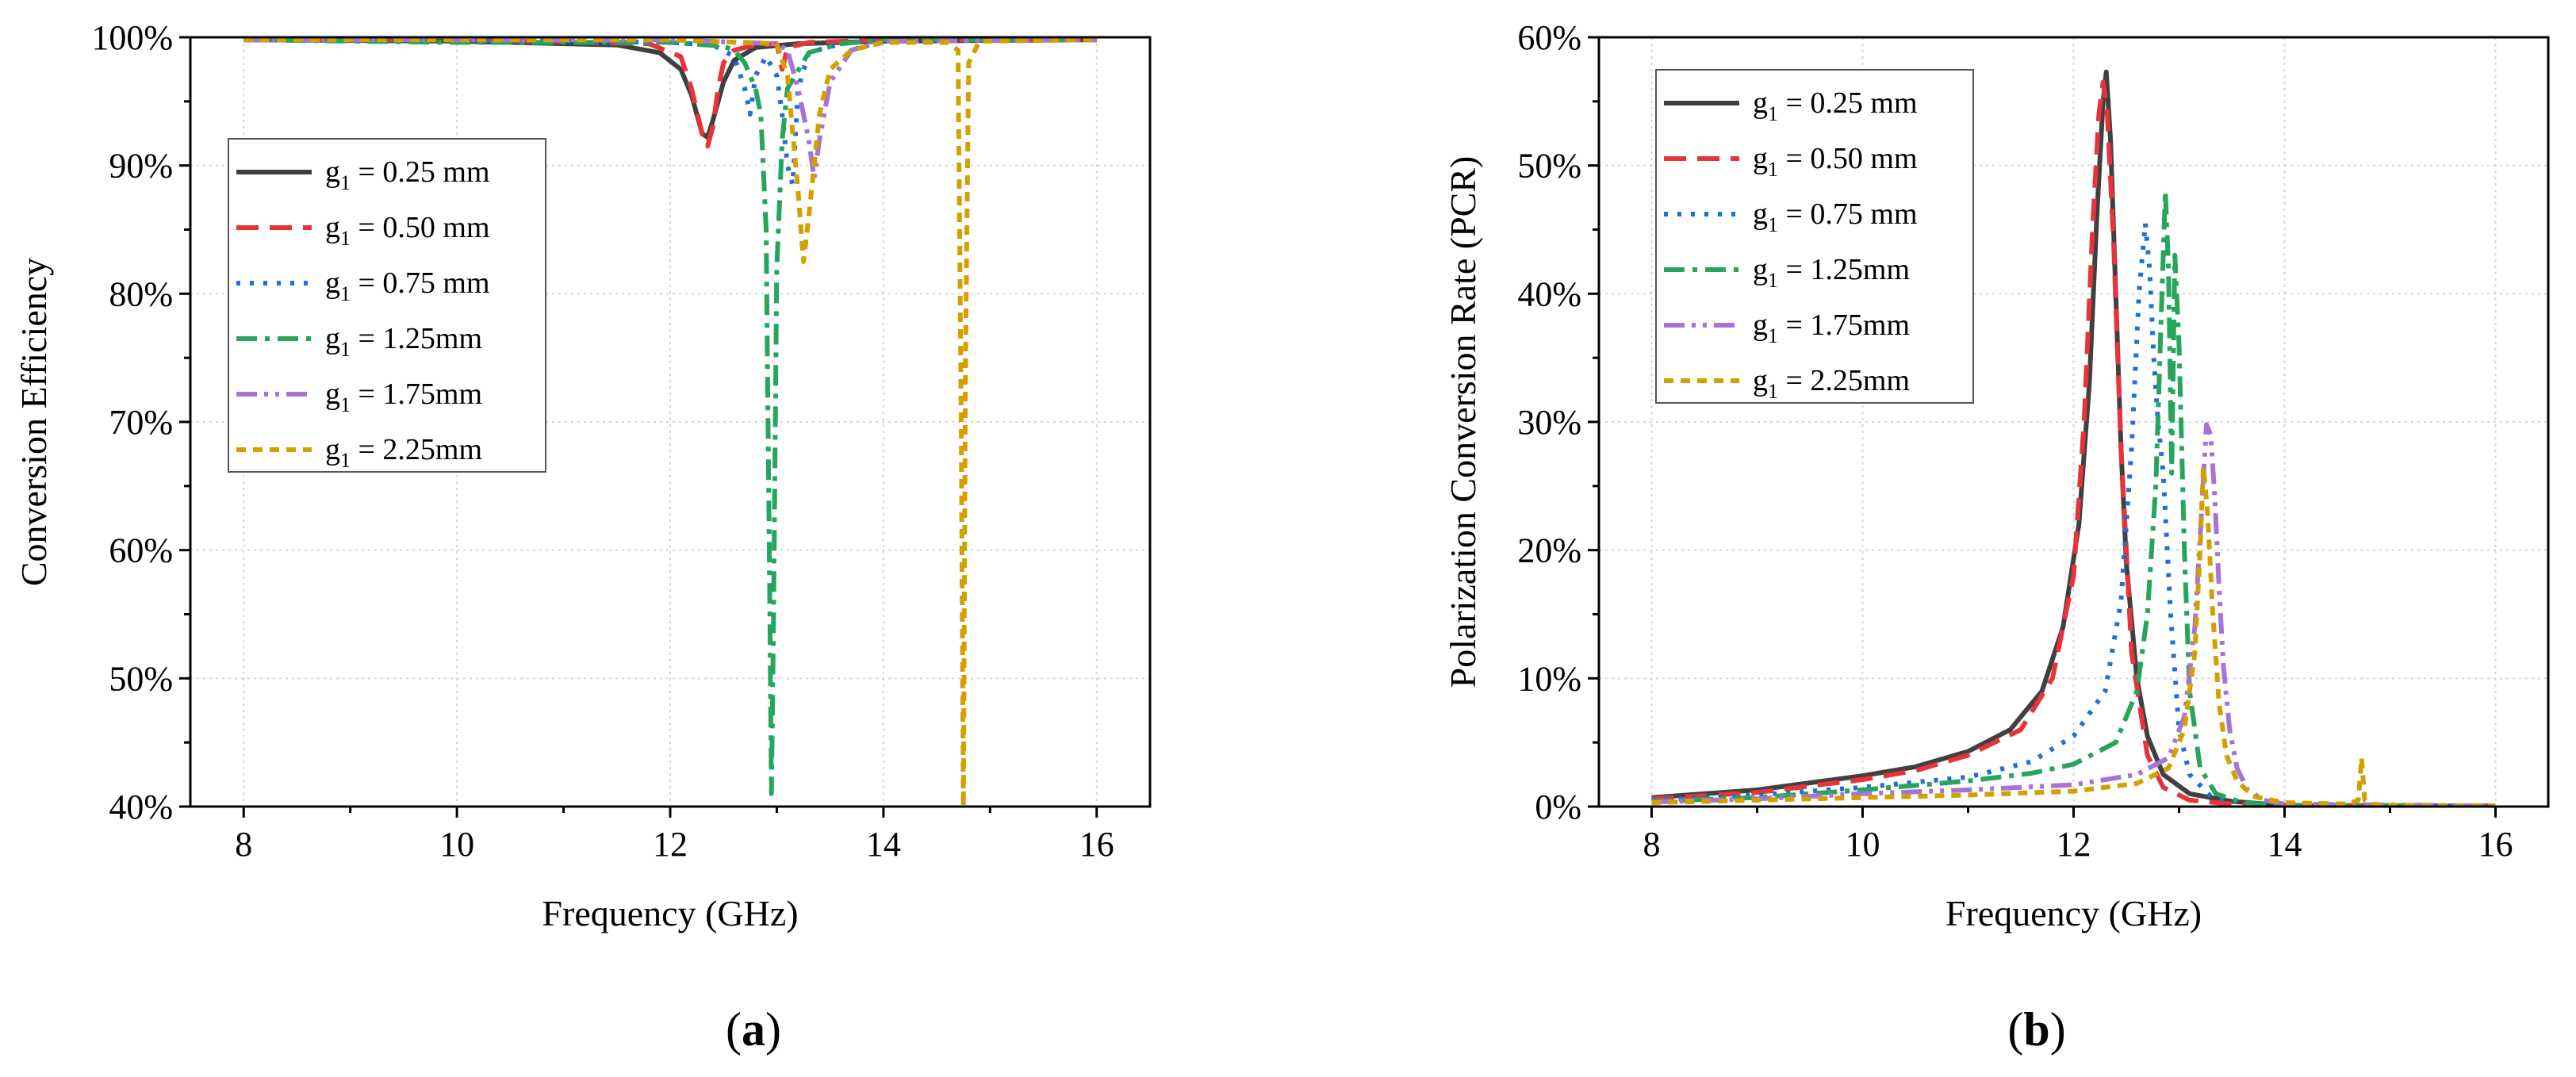 This screenshot has height=1077, width=2576. What do you see at coordinates (132, 37) in the screenshot?
I see `y-tick-label: 100%` at bounding box center [132, 37].